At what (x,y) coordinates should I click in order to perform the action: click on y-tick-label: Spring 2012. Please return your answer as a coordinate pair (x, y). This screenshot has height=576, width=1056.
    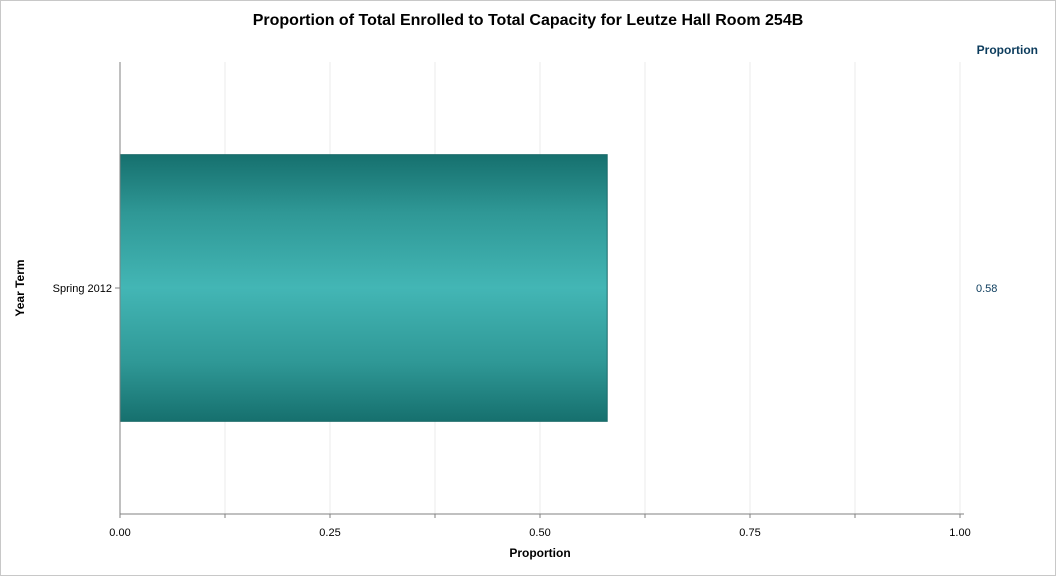
    Looking at the image, I should click on (82, 289).